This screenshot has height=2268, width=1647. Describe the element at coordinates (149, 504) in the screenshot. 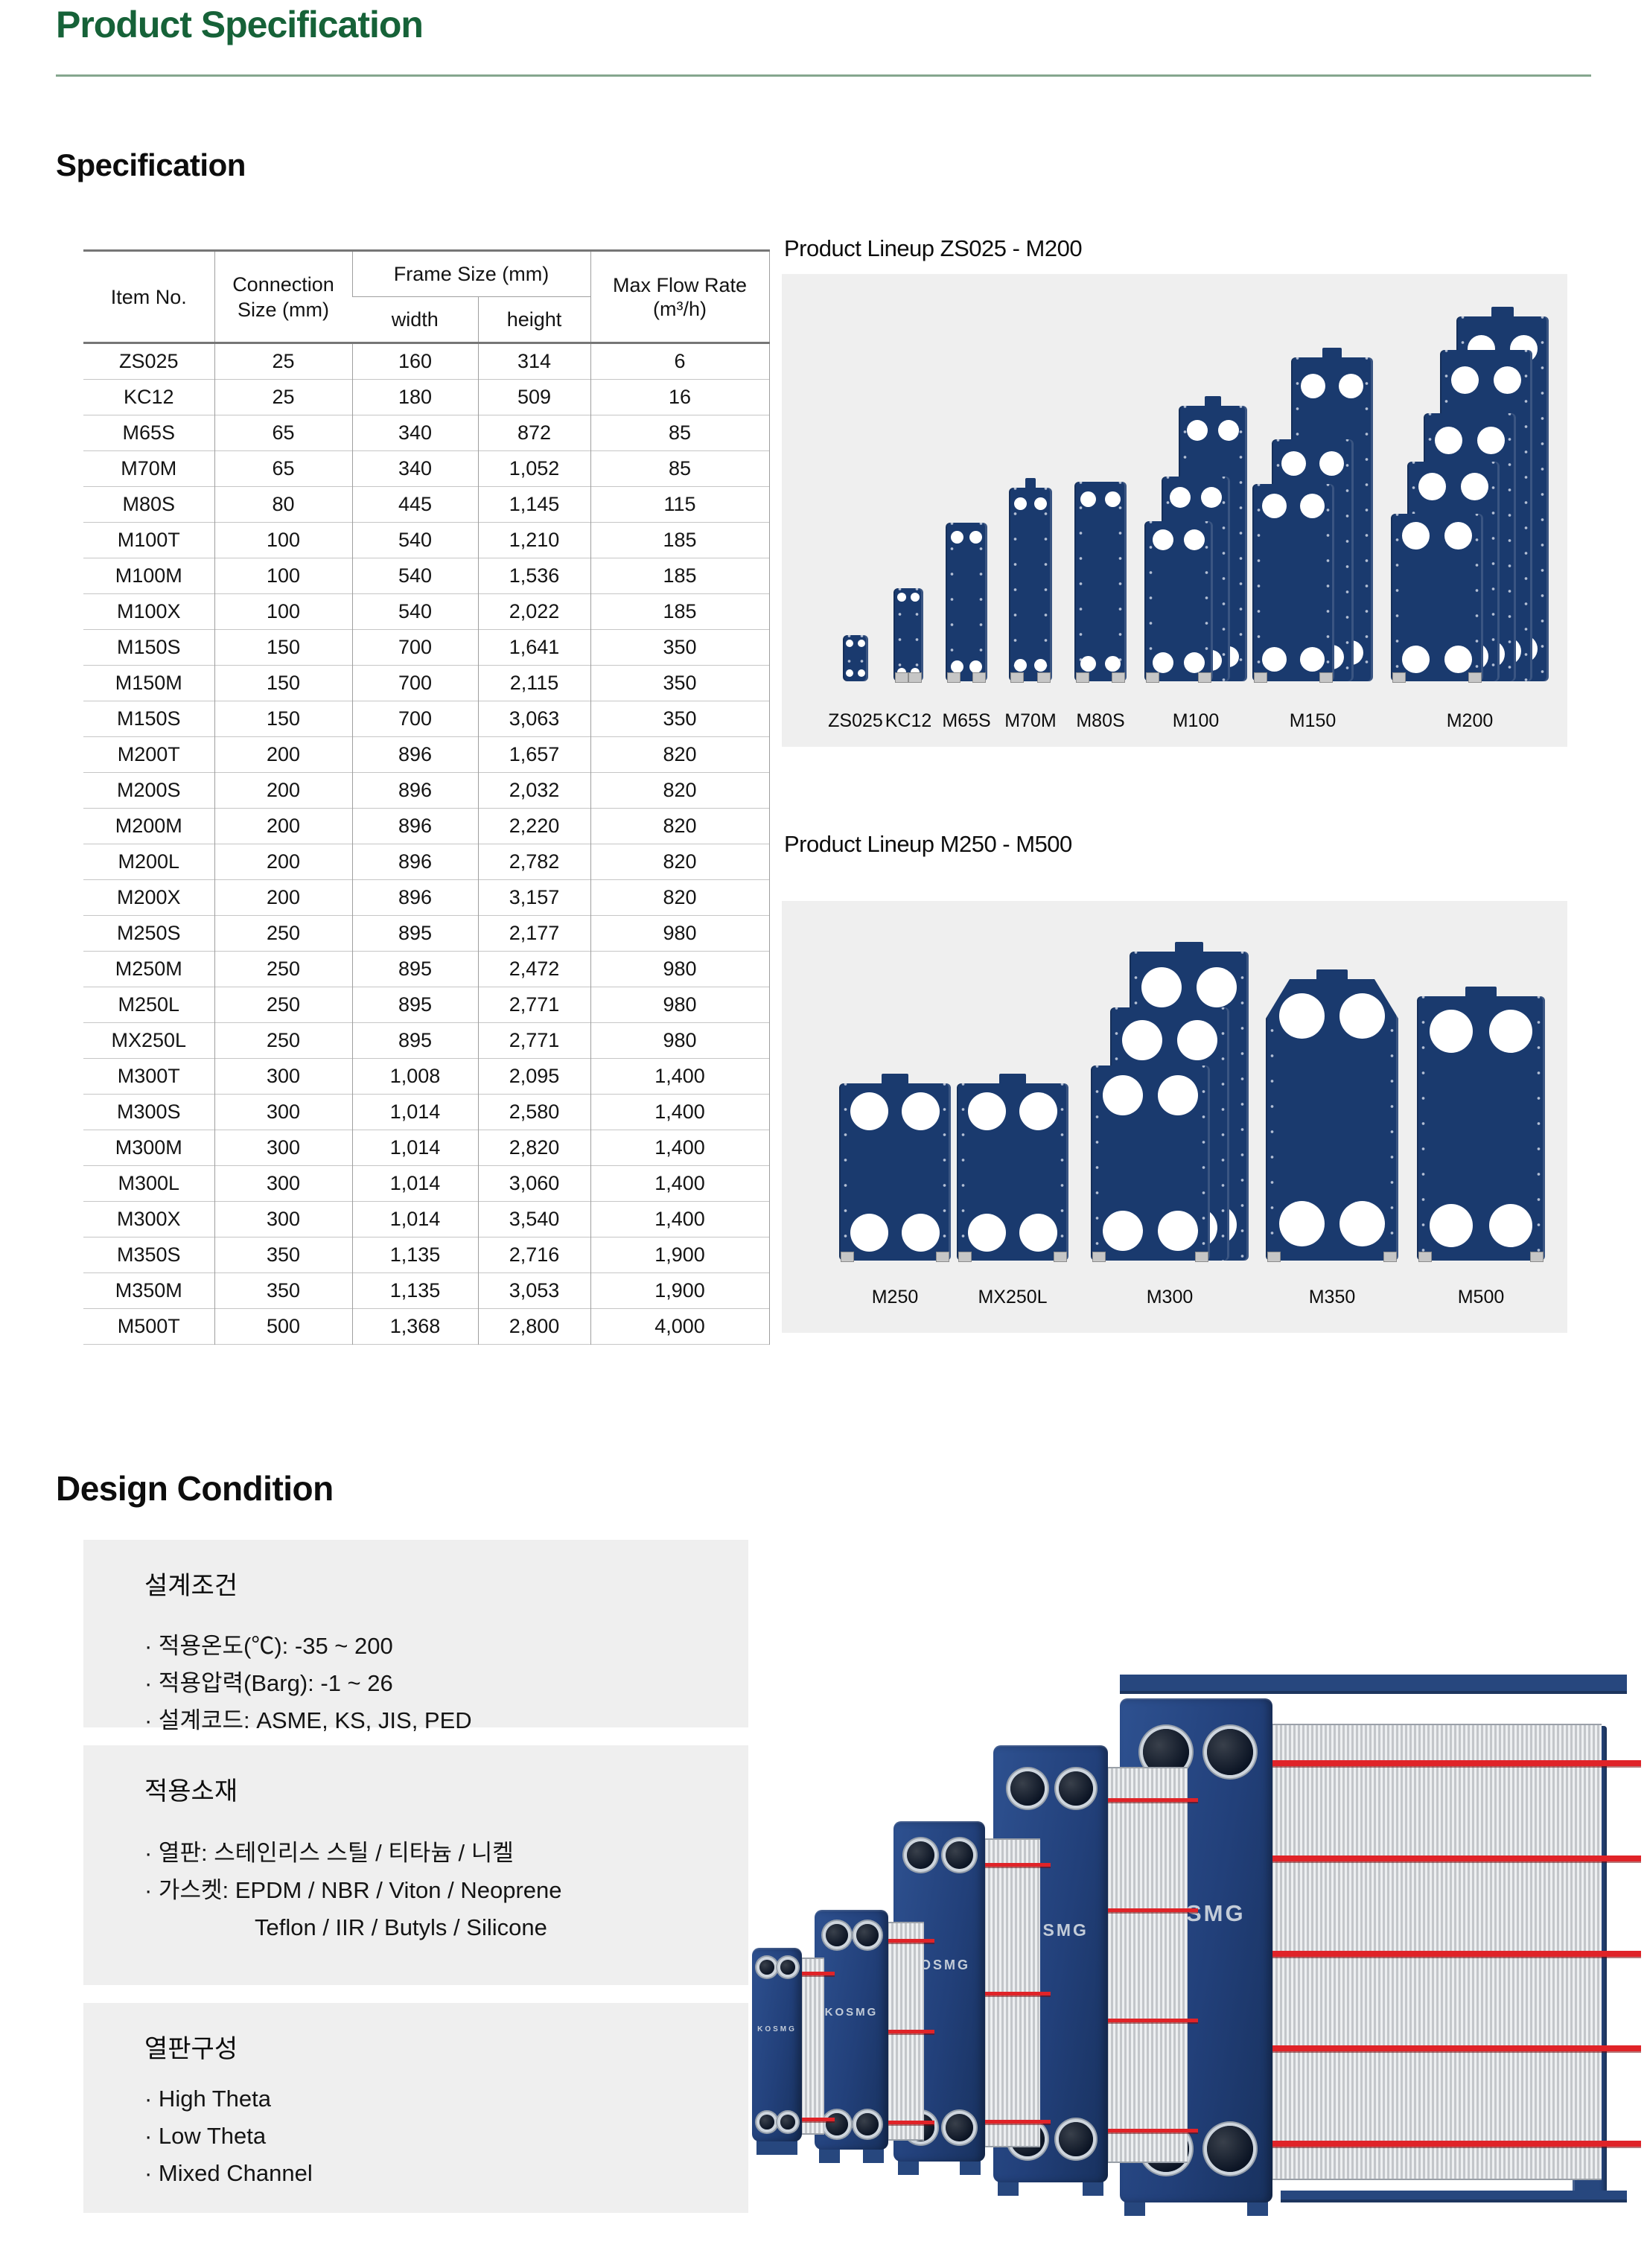

I see `table-cell: M80S` at that location.